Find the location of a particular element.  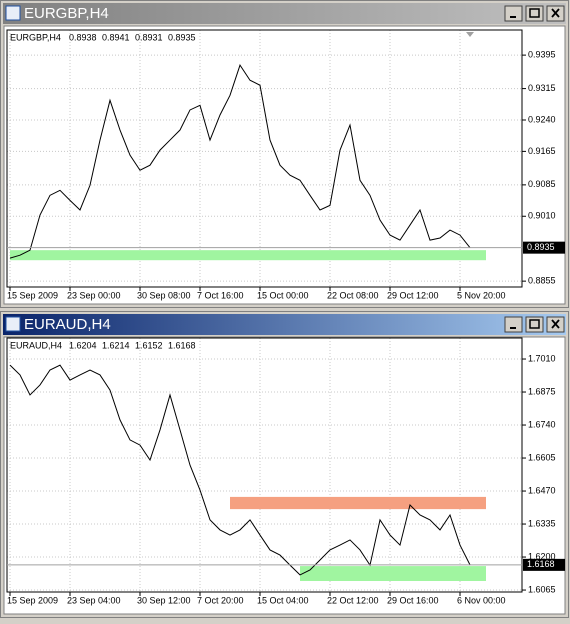

y-tick-label: 0.9165 is located at coordinates (542, 151).